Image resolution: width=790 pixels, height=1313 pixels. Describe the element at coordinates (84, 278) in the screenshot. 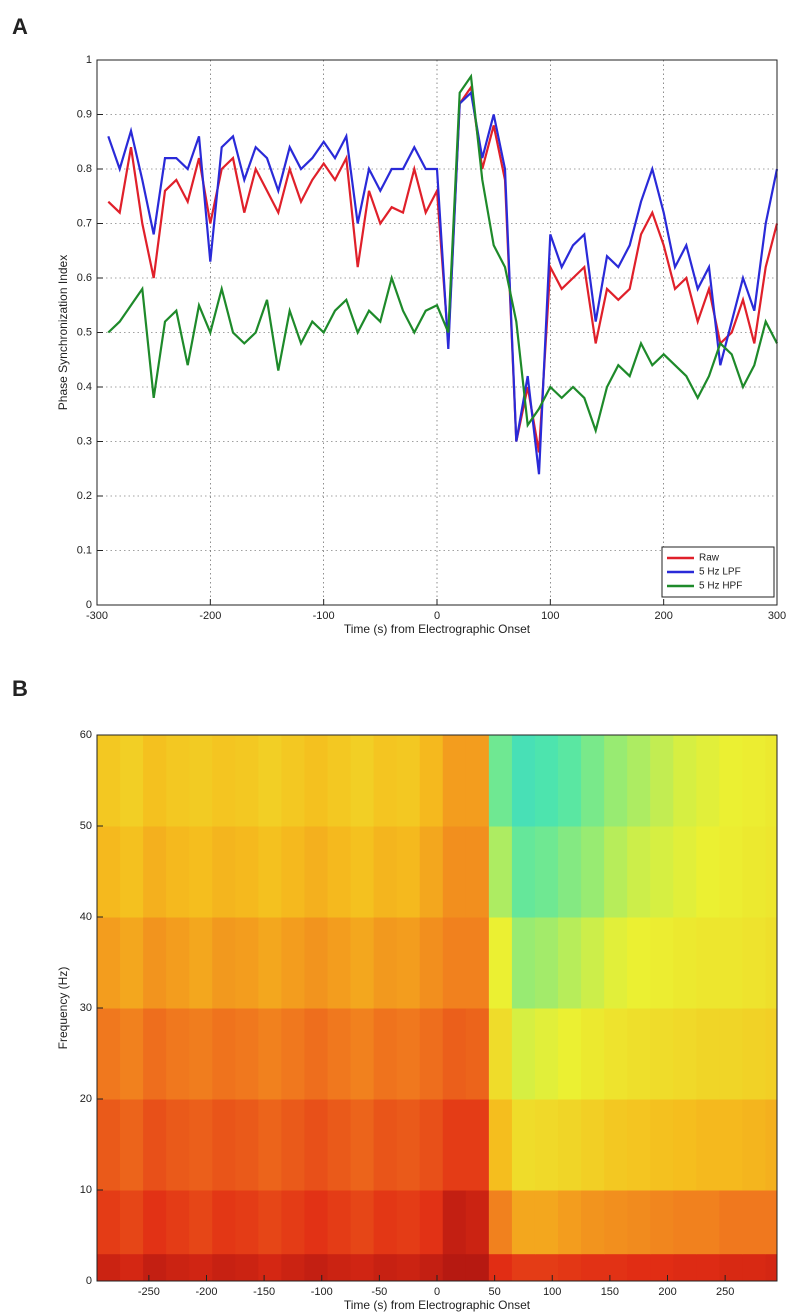

I see `y-tick-label: 0.6` at that location.